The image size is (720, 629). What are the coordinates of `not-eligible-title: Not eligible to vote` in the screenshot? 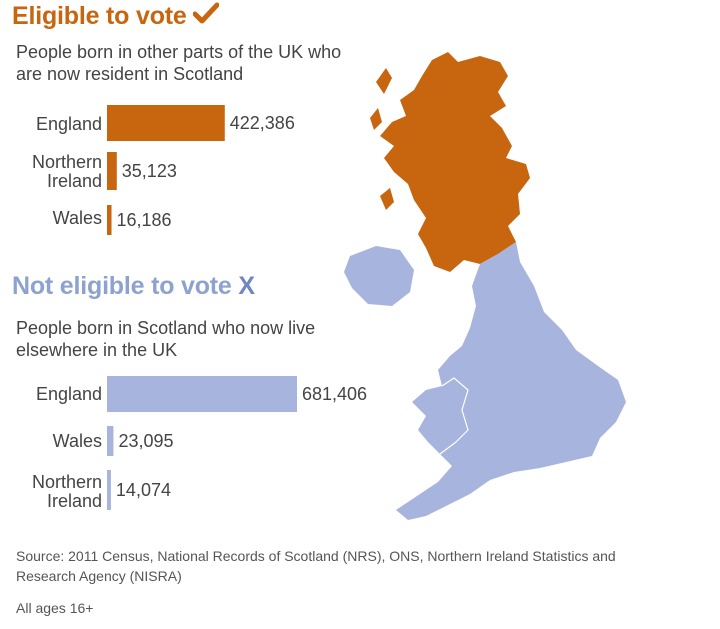 It's located at (122, 286).